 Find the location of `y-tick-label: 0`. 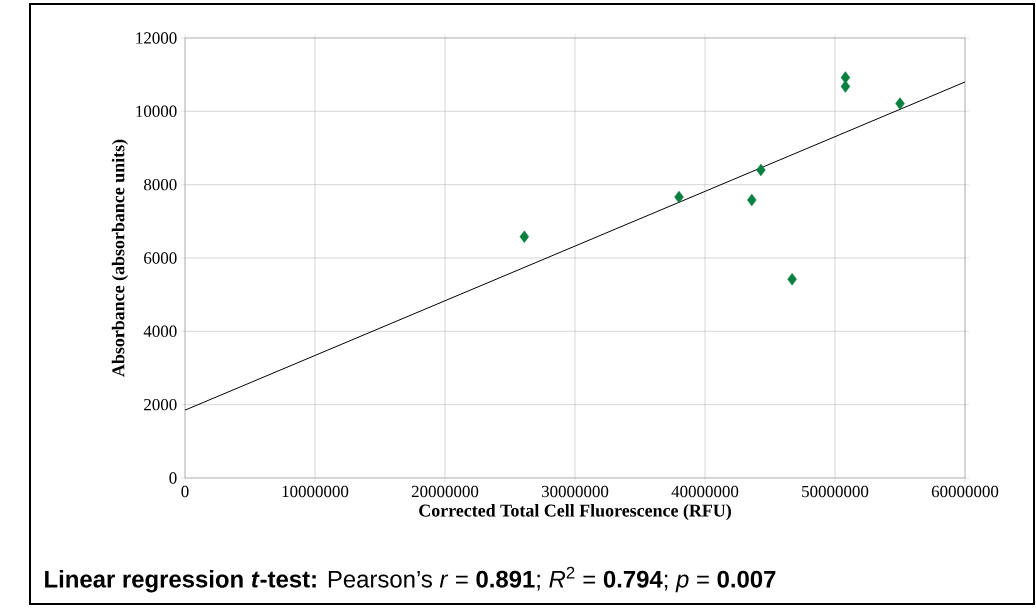

y-tick-label: 0 is located at coordinates (173, 478).